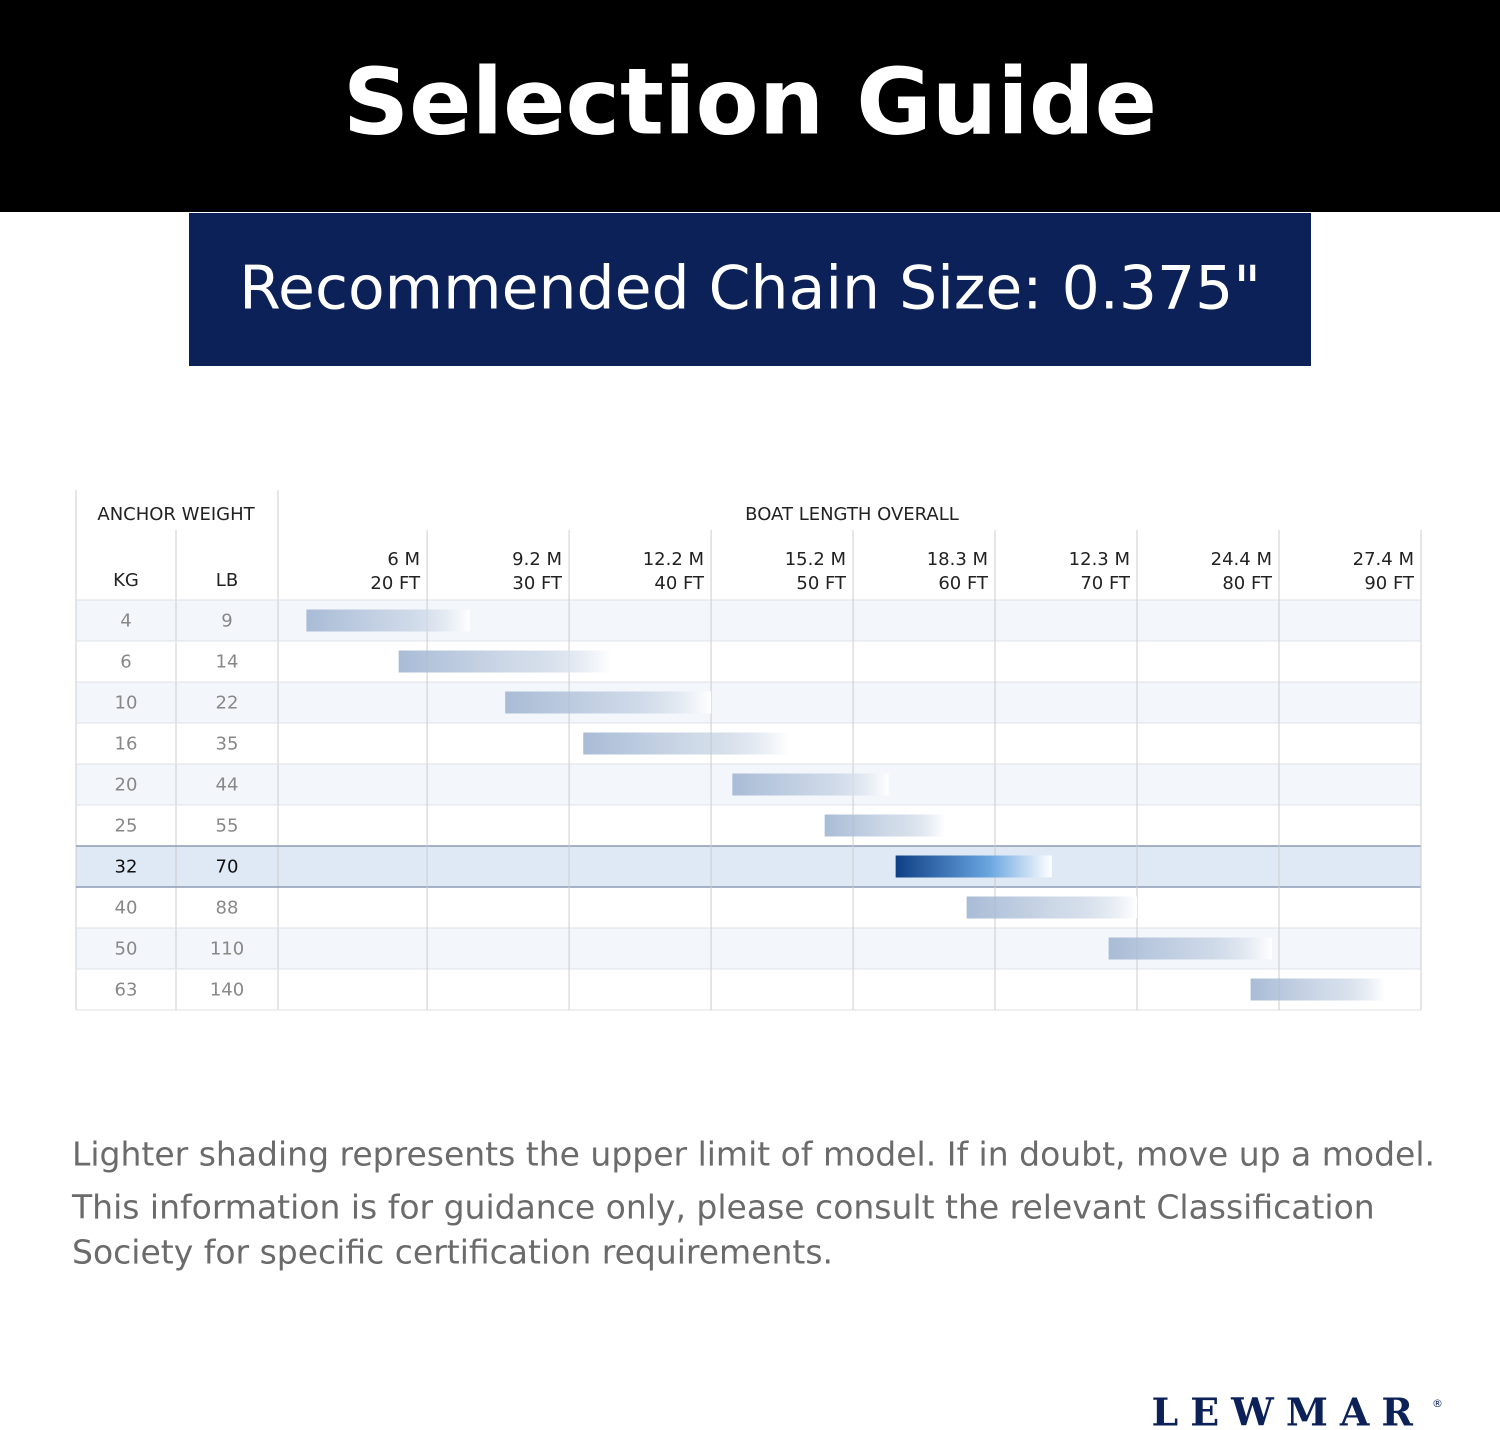 This screenshot has height=1430, width=1500. I want to click on column-m-label: 9.2 M, so click(537, 559).